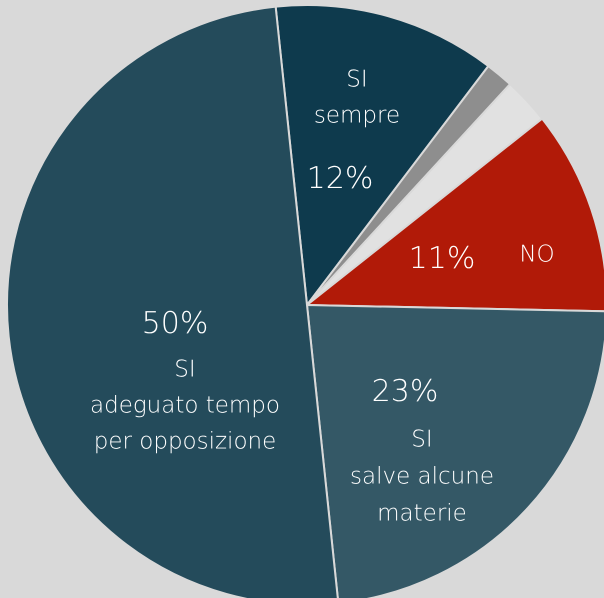 The image size is (604, 598). I want to click on data-label: 12%, so click(340, 178).